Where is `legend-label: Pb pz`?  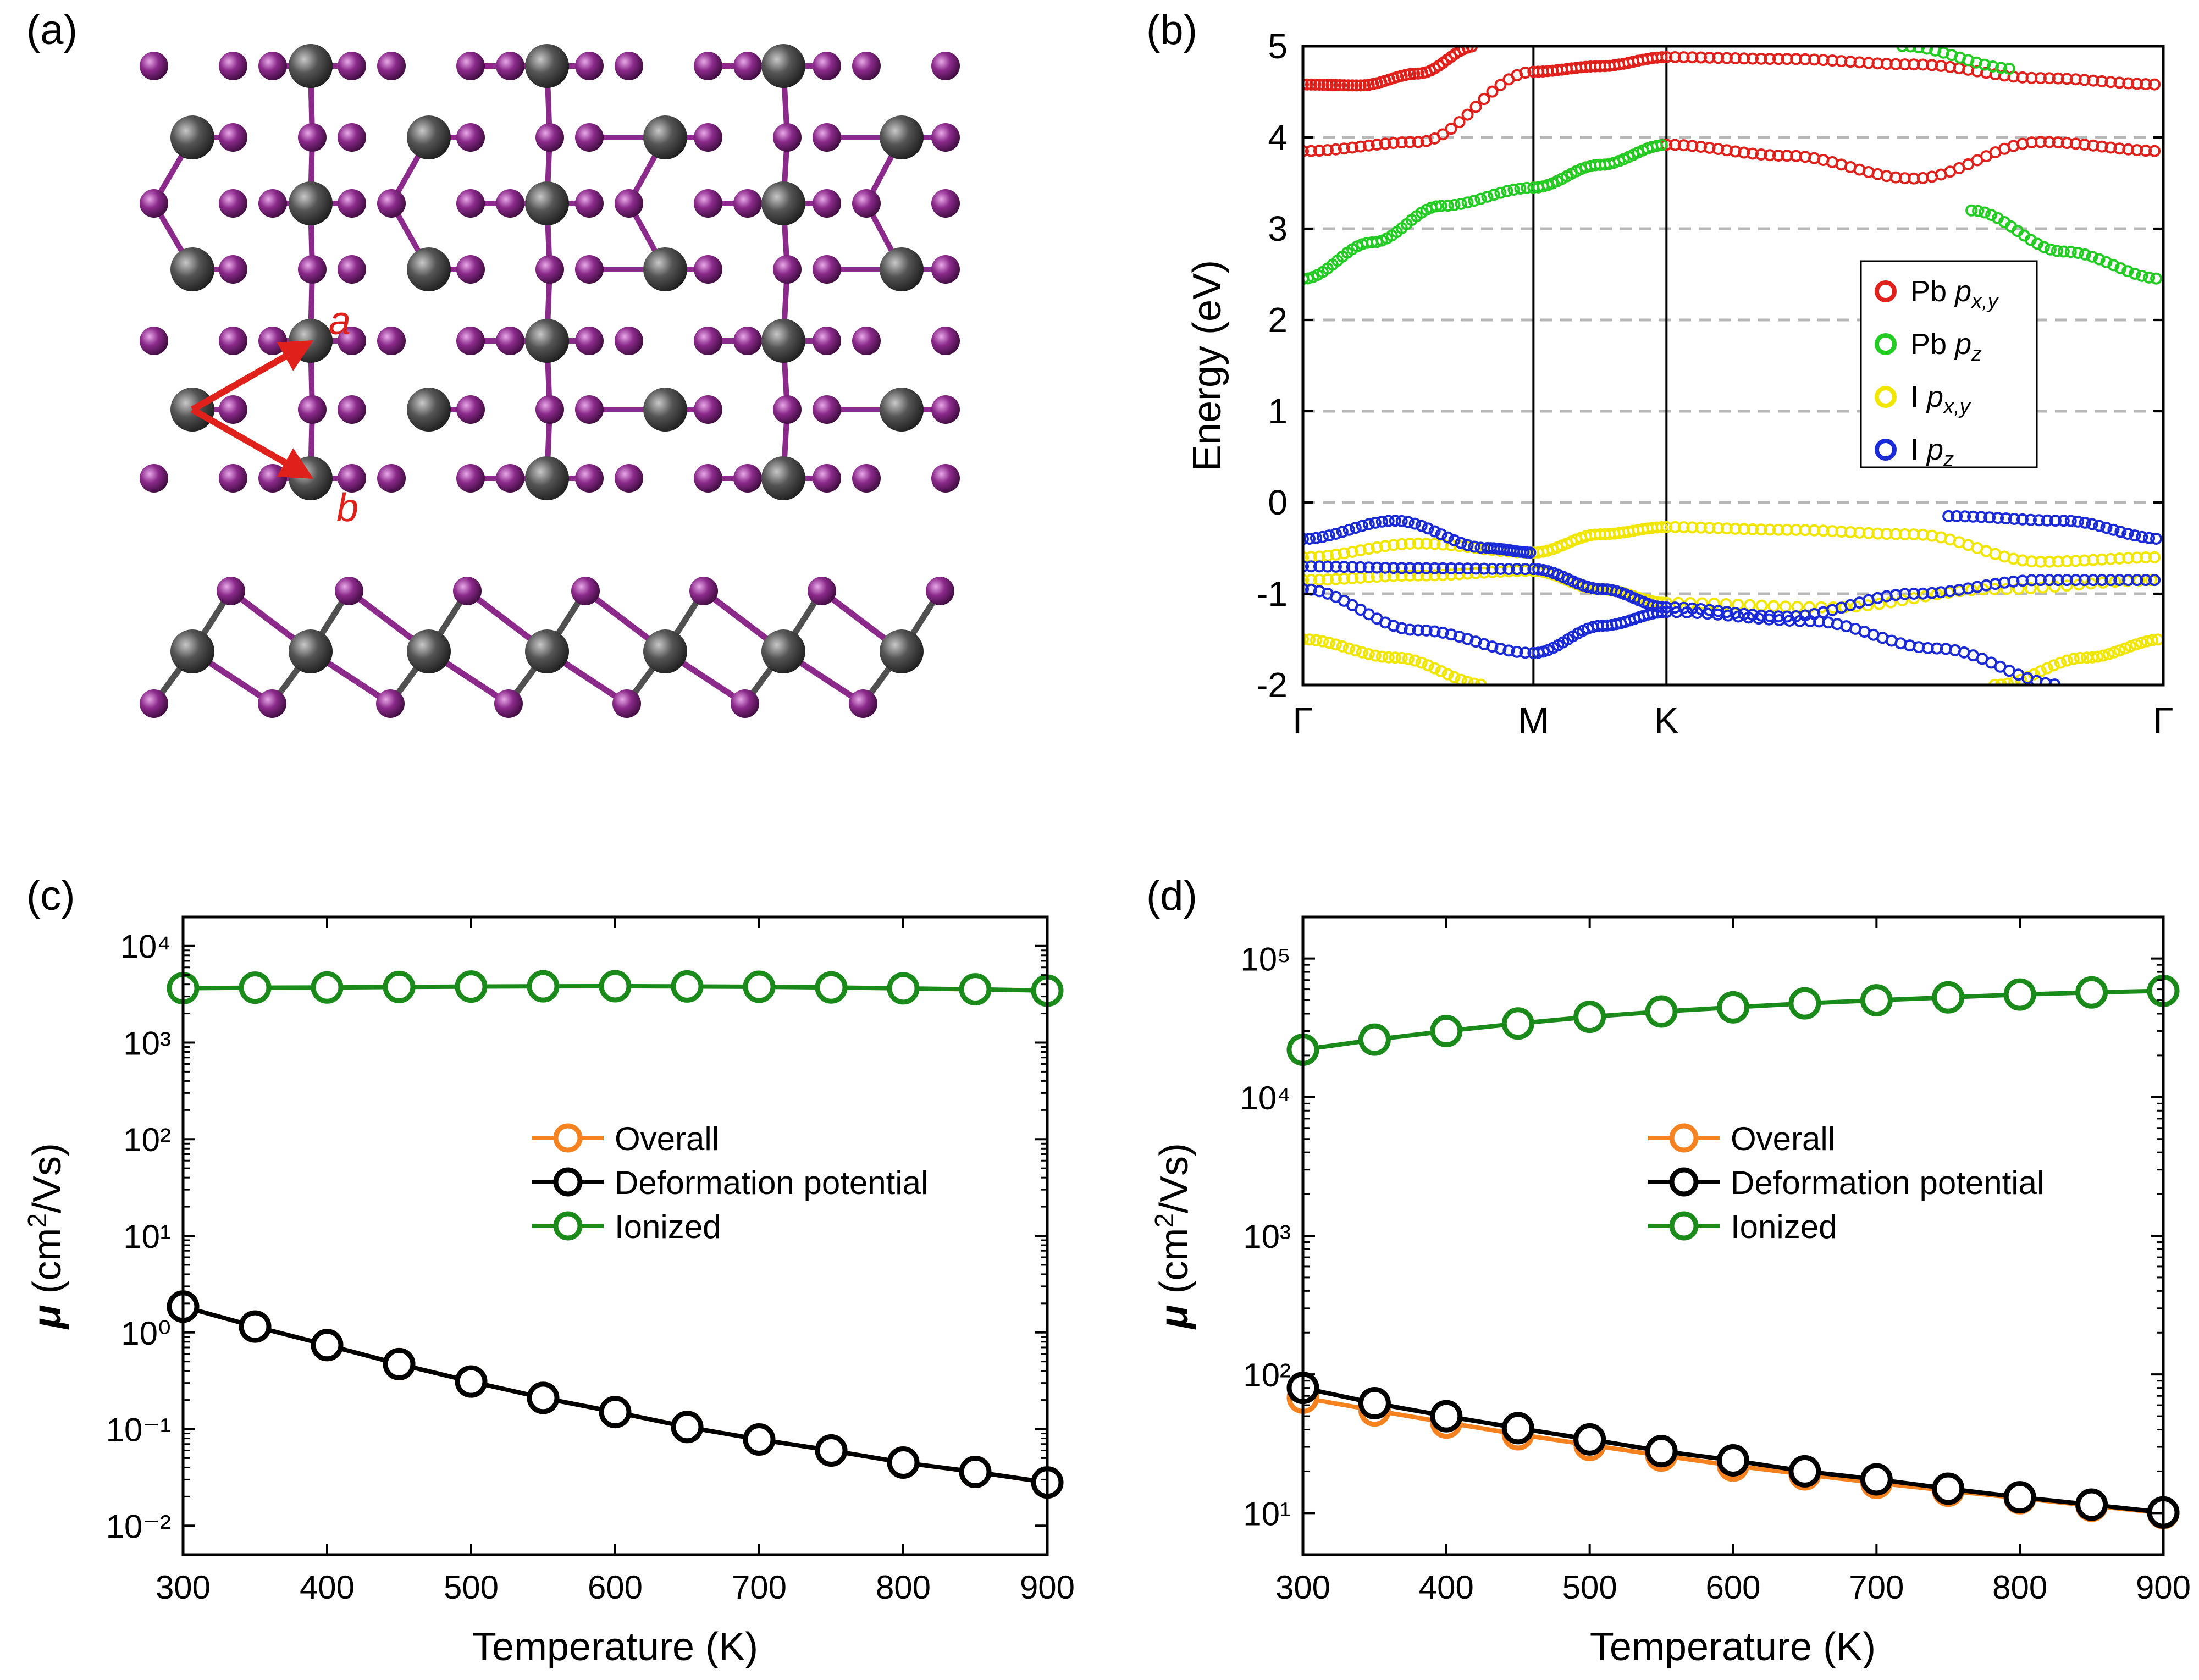 legend-label: Pb pz is located at coordinates (1946, 347).